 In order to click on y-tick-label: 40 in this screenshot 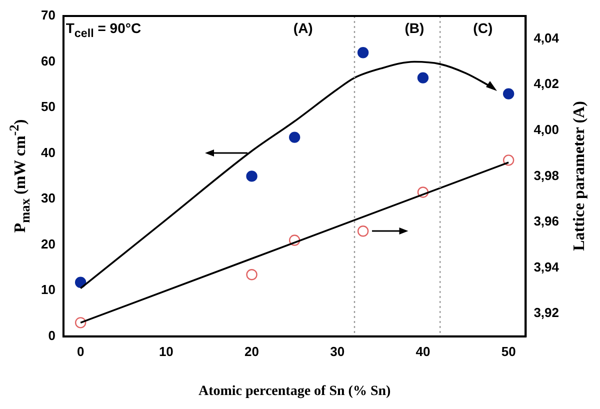, I will do `click(48, 152)`.